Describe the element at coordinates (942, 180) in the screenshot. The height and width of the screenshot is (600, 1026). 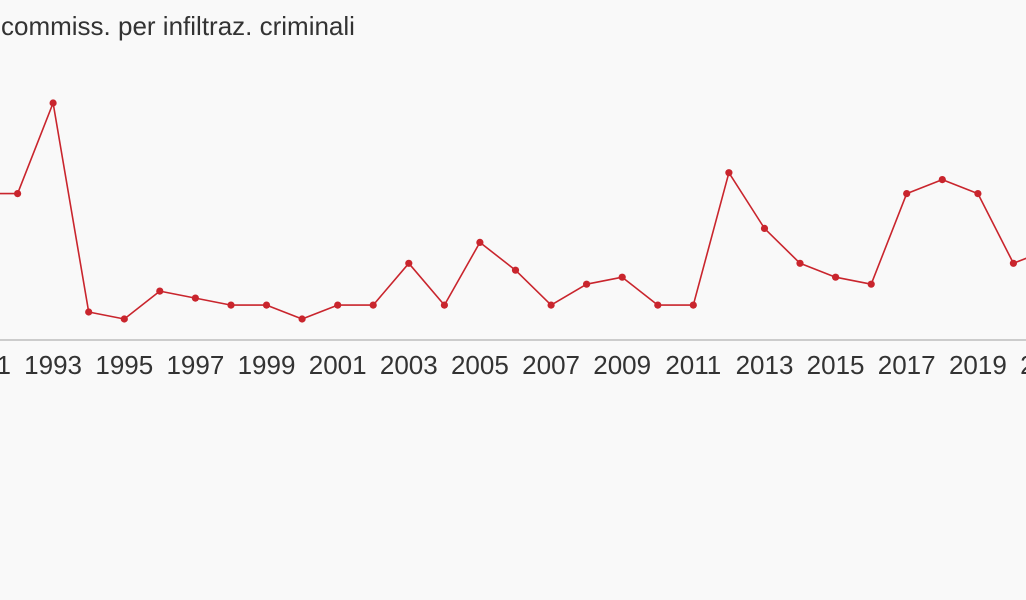
I see `data-point-2018` at that location.